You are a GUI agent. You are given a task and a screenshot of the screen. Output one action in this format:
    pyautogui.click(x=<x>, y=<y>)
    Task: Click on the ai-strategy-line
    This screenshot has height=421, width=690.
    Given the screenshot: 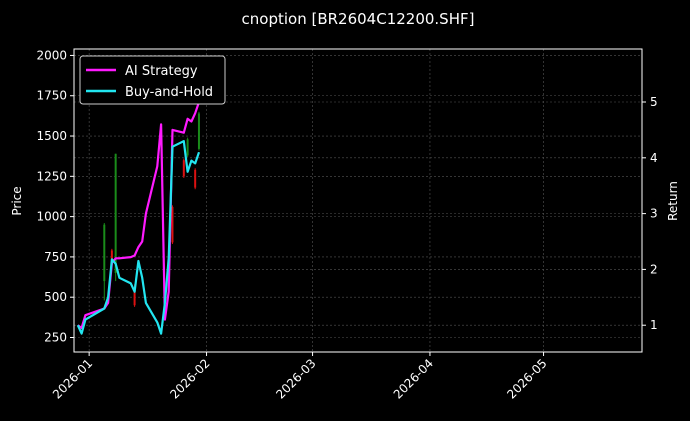 What is the action you would take?
    pyautogui.click(x=139, y=215)
    